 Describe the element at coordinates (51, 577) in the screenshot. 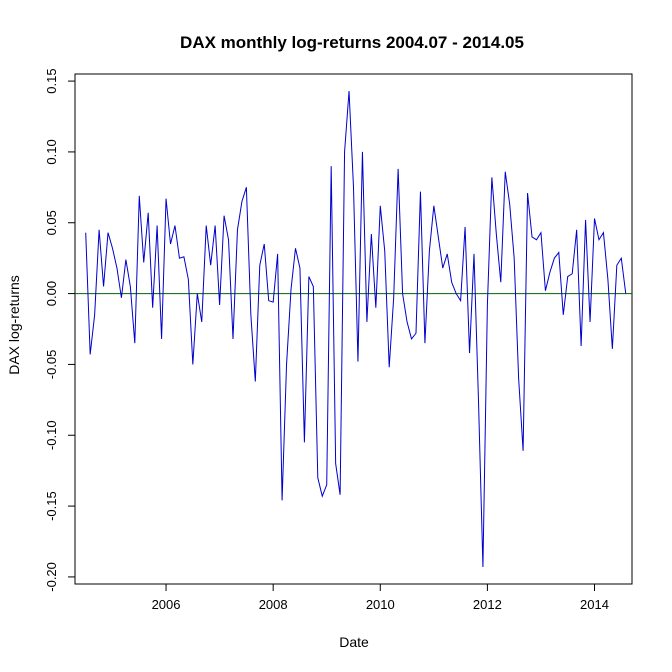

I see `y-tick-label: -0.20` at that location.